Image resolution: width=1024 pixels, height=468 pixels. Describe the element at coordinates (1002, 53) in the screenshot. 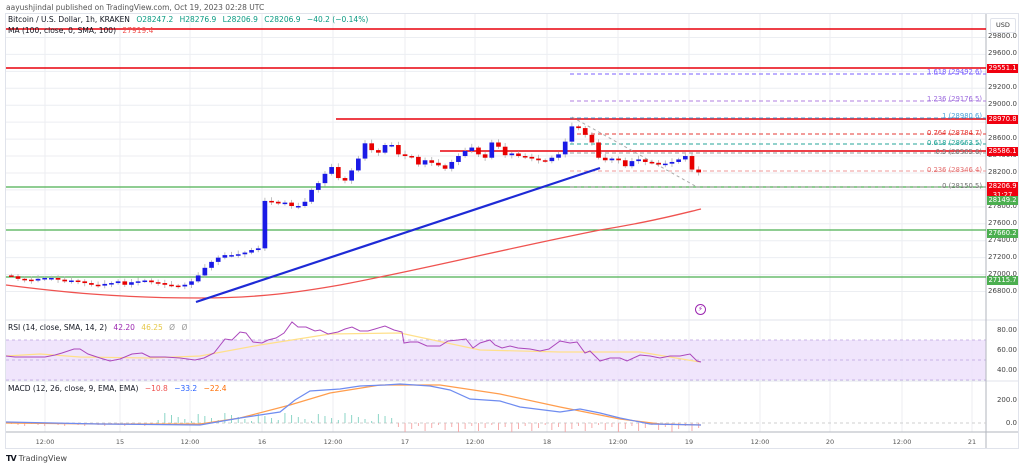

I see `price-tick: 29600.0` at that location.